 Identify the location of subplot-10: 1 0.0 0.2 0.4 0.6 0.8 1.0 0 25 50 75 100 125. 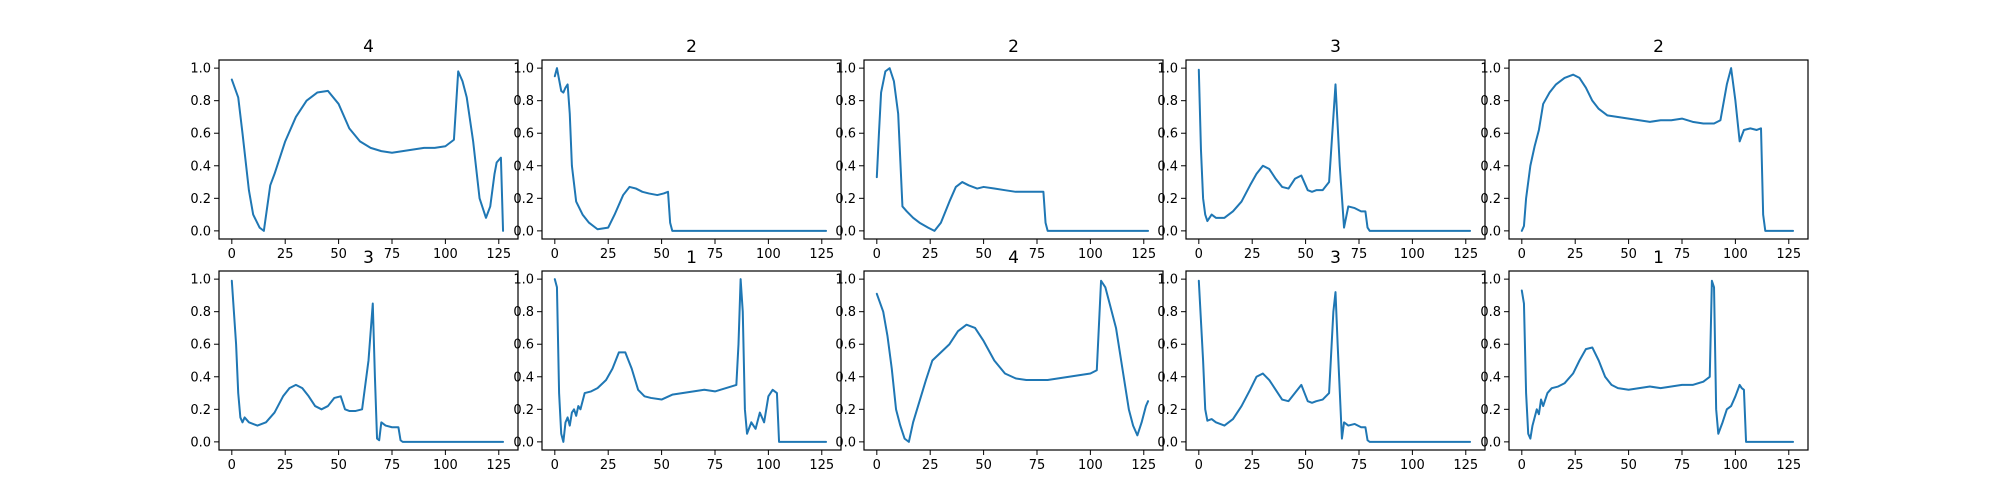
(1644, 360).